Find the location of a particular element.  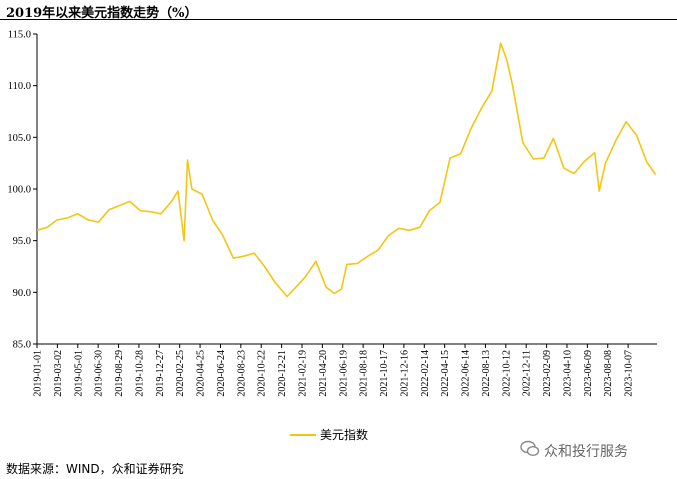

y-tick-label: 115.0 is located at coordinates (19, 35).